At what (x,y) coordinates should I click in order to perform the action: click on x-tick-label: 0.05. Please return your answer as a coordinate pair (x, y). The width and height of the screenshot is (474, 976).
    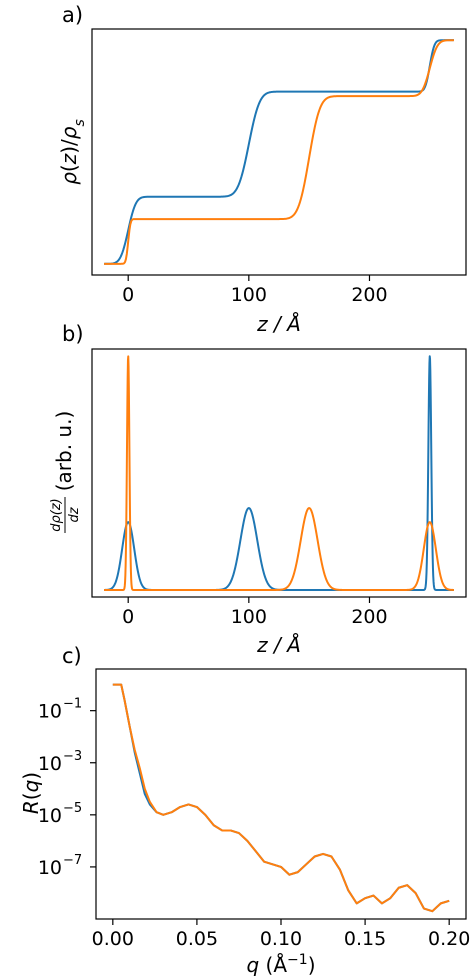
    Looking at the image, I should click on (197, 939).